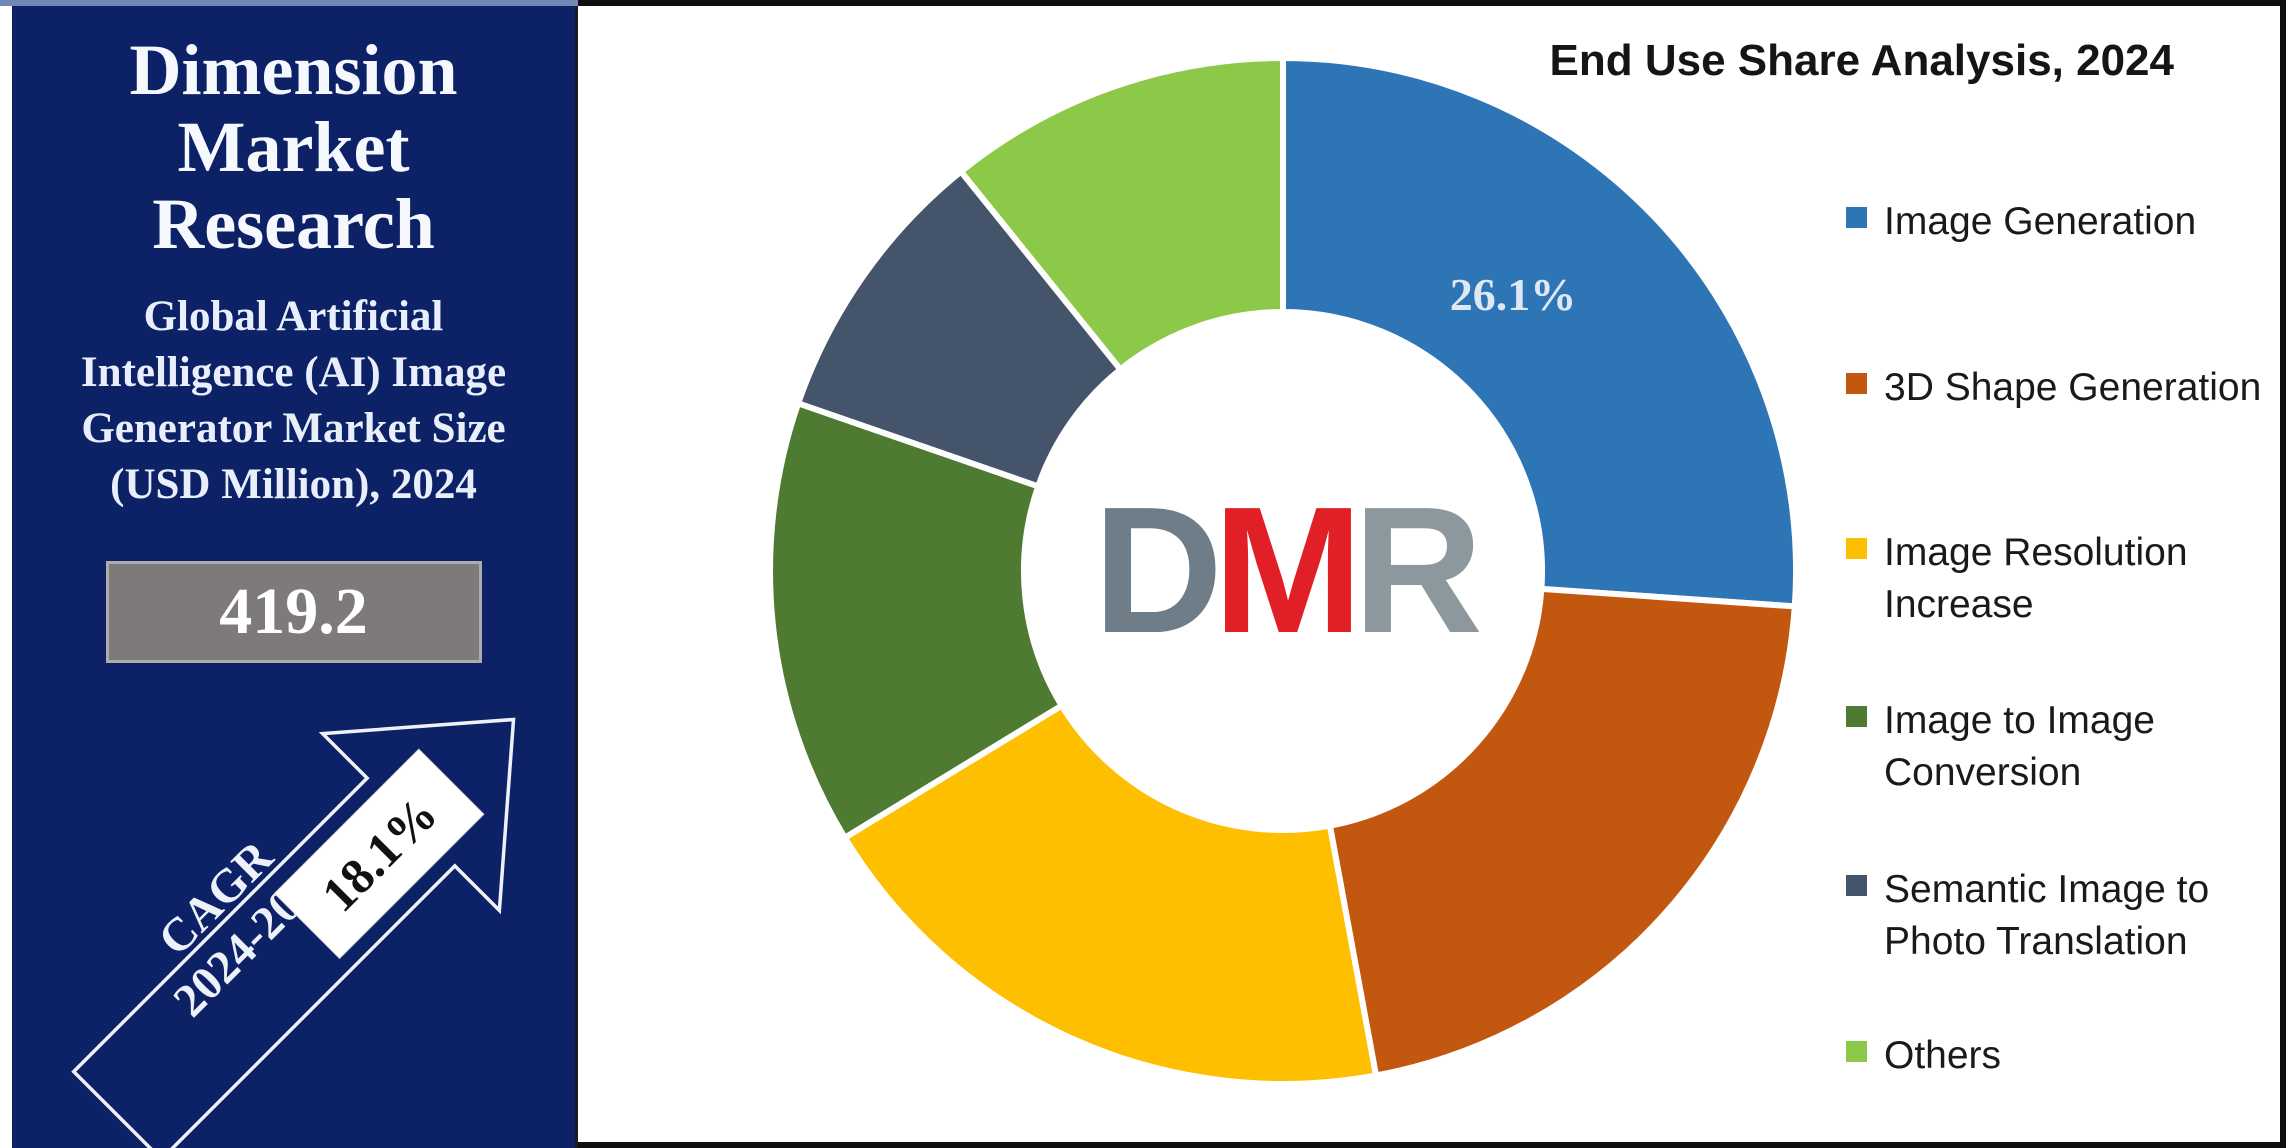 This screenshot has width=2286, height=1148. Describe the element at coordinates (1288, 570) in the screenshot. I see `logo-letter-m: M` at that location.